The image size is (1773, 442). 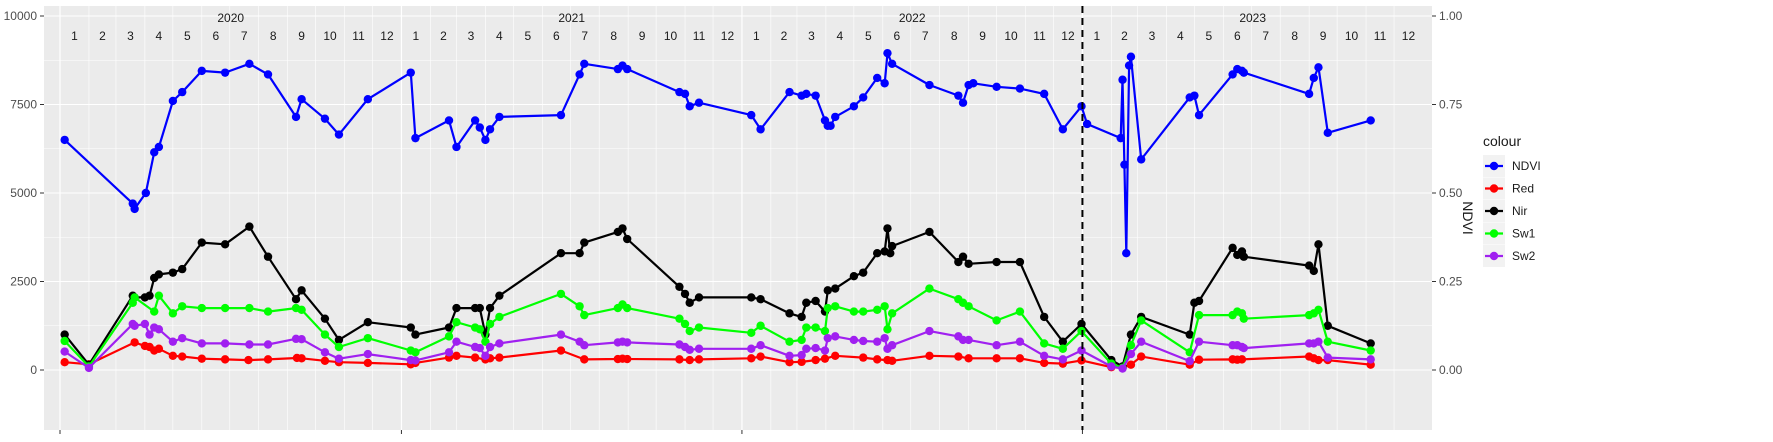 I want to click on legend-label-sw1: Sw1, so click(x=1524, y=234).